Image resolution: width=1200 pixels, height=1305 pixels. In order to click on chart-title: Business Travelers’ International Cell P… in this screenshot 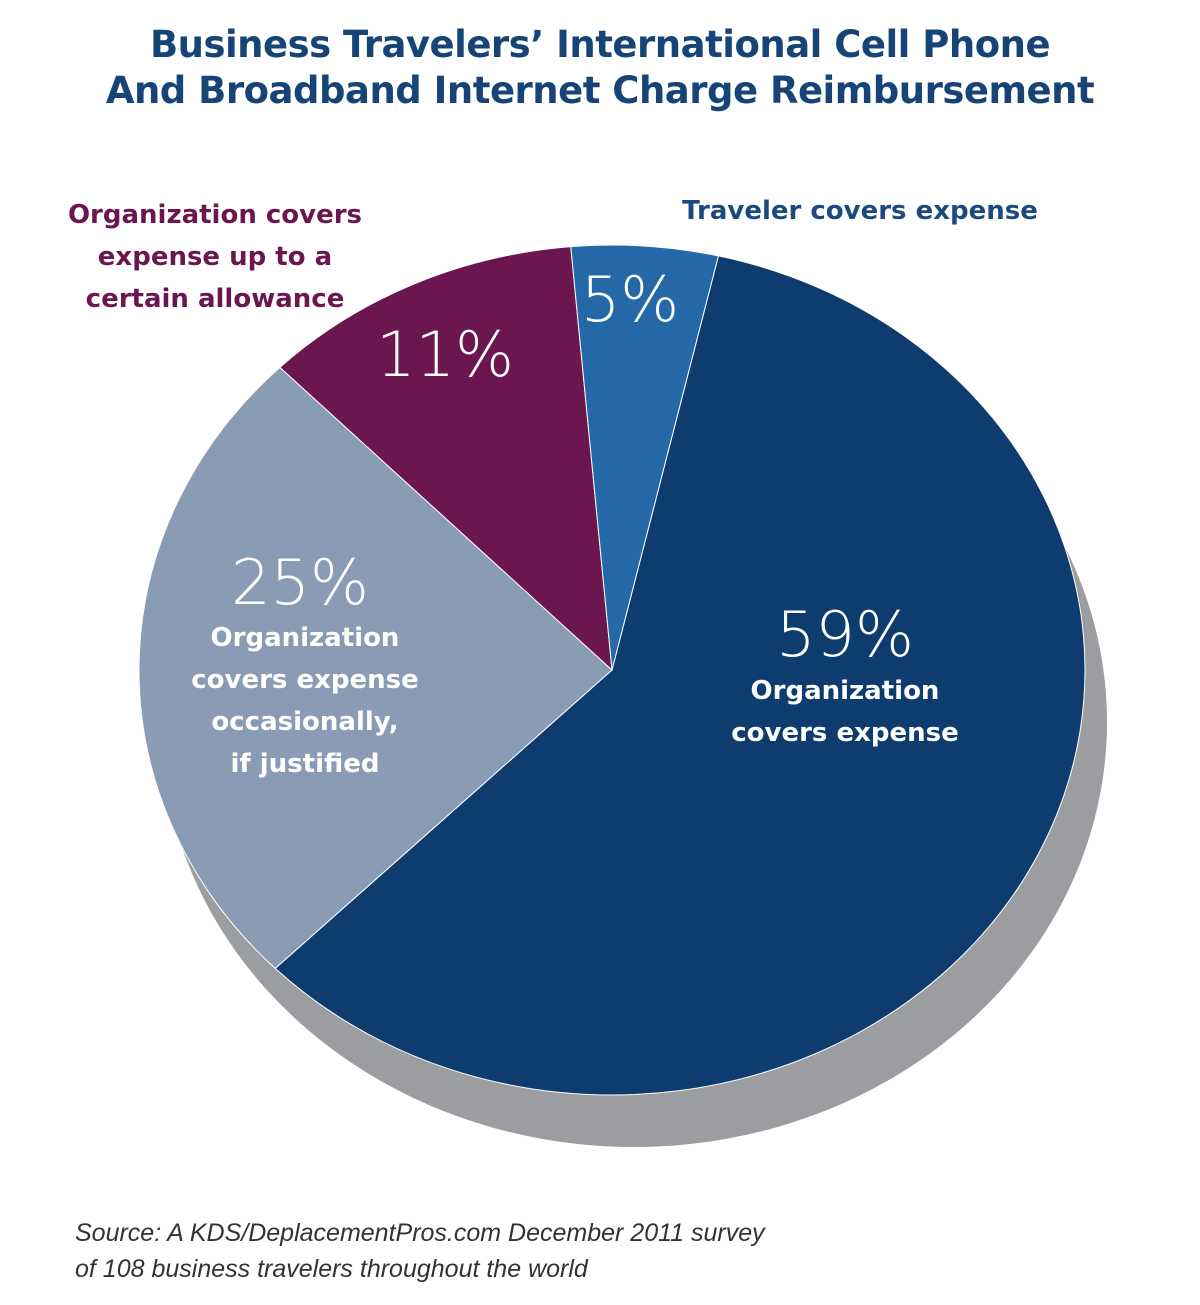, I will do `click(600, 68)`.